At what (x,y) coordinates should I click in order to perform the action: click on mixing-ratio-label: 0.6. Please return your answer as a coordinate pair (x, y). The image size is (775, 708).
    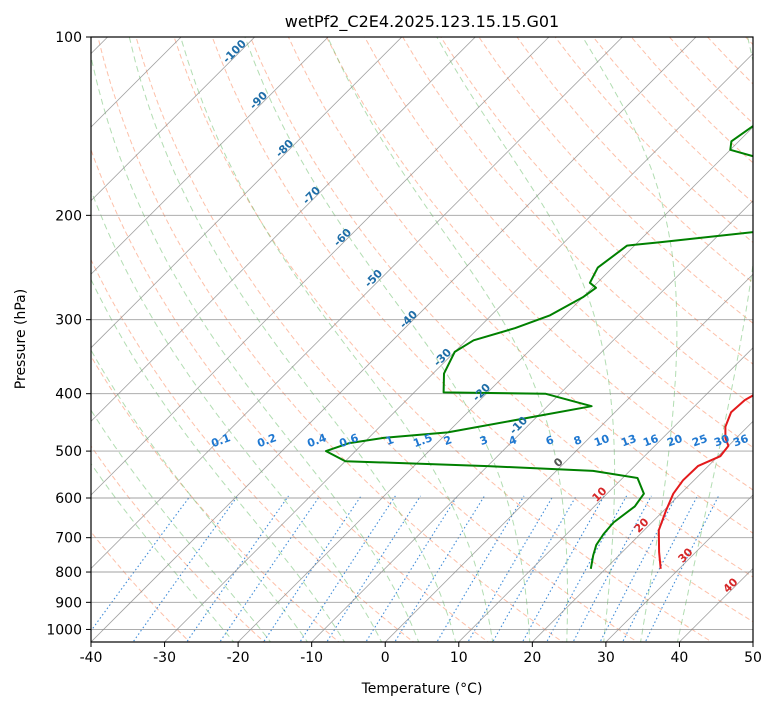
    Looking at the image, I should click on (348, 440).